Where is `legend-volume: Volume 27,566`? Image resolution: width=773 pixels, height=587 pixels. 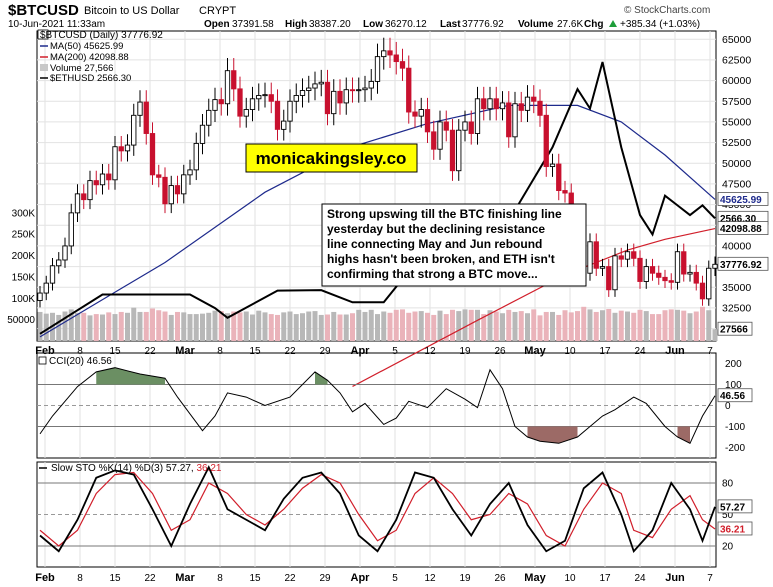 legend-volume: Volume 27,566 is located at coordinates (81, 68).